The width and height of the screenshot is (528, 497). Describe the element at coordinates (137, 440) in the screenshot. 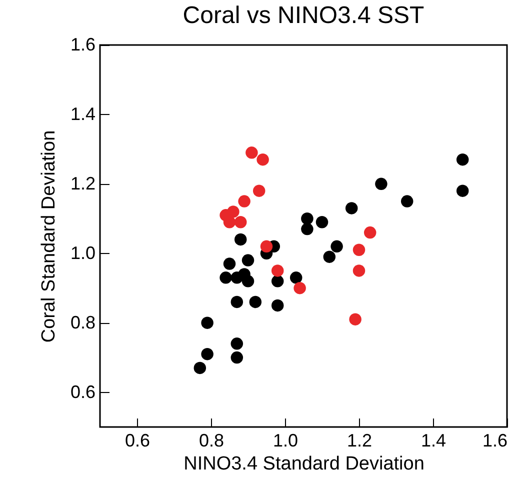

I see `x-tick-label: 0.6` at that location.